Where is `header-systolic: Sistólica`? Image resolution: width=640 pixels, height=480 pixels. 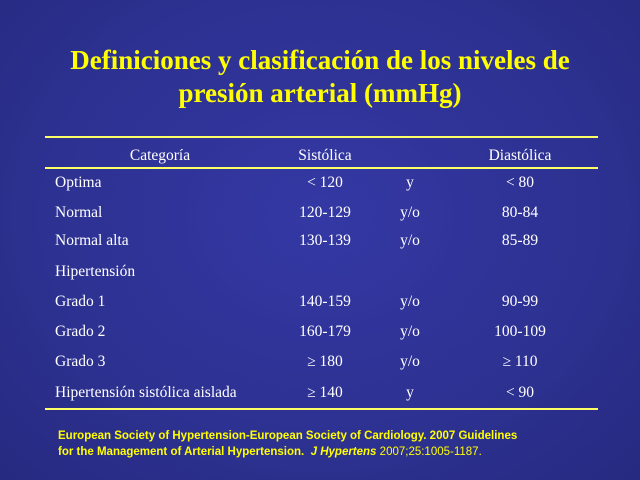
header-systolic: Sistólica is located at coordinates (325, 155).